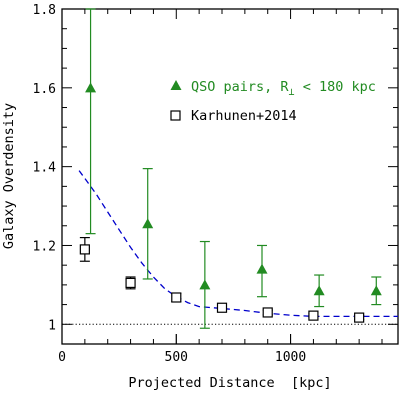  What do you see at coordinates (335, 87) in the screenshot?
I see `legend-qso-suffix: < 180 kpc` at bounding box center [335, 87].